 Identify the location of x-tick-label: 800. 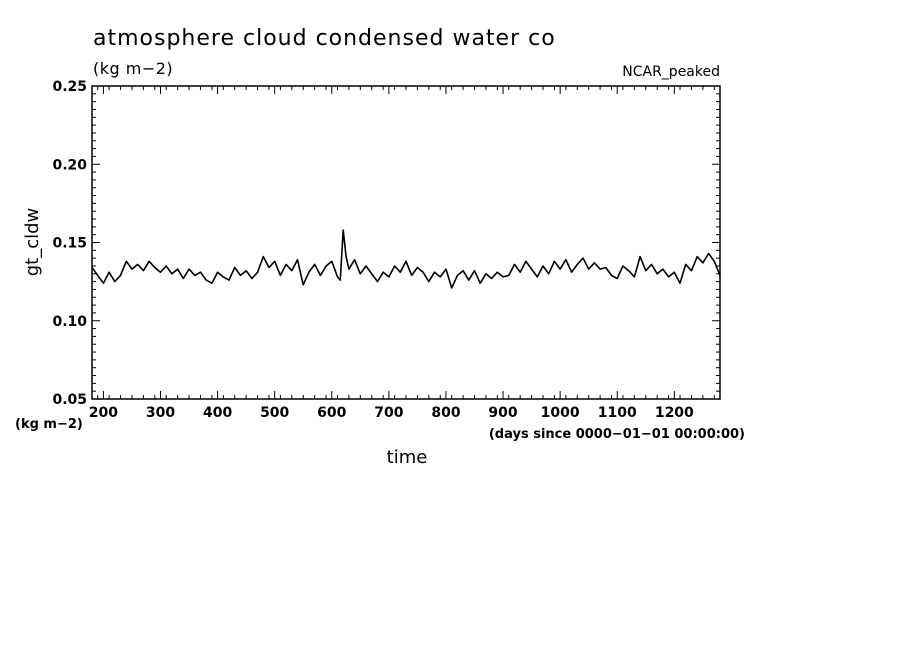
(445, 413).